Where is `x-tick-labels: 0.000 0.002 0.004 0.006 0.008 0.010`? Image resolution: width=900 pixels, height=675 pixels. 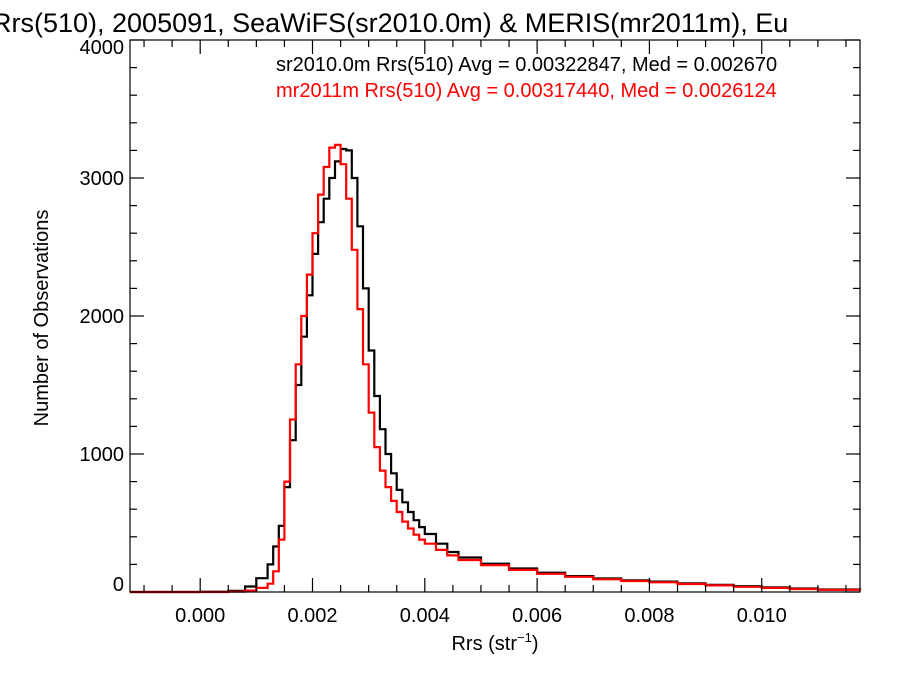
x-tick-labels: 0.000 0.002 0.004 0.006 0.008 0.010 is located at coordinates (481, 616).